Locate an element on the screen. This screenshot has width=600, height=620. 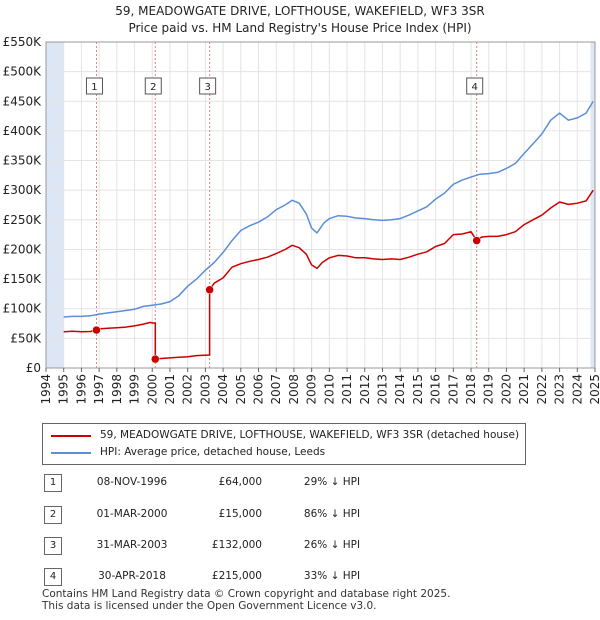
y-tick-label: £450K is located at coordinates (23, 101).